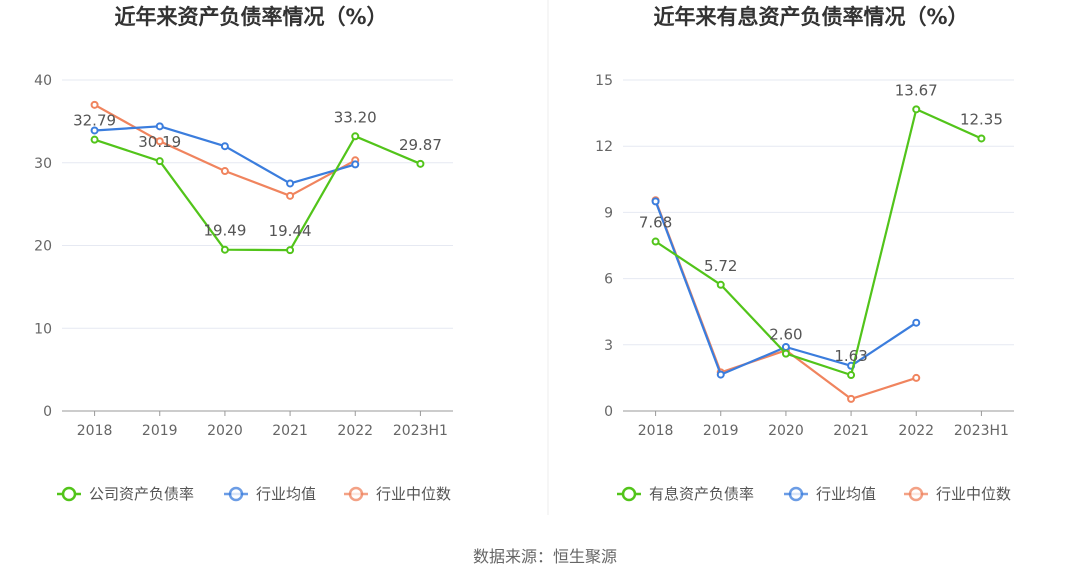 This screenshot has height=582, width=1090. I want to click on data-label: 30.19, so click(159, 142).